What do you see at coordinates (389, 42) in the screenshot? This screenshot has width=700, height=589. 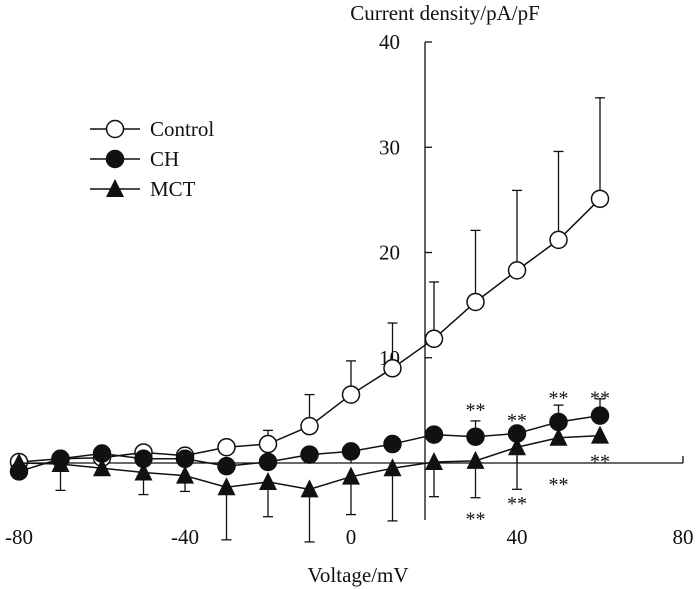 I see `y-tick-label: 40` at bounding box center [389, 42].